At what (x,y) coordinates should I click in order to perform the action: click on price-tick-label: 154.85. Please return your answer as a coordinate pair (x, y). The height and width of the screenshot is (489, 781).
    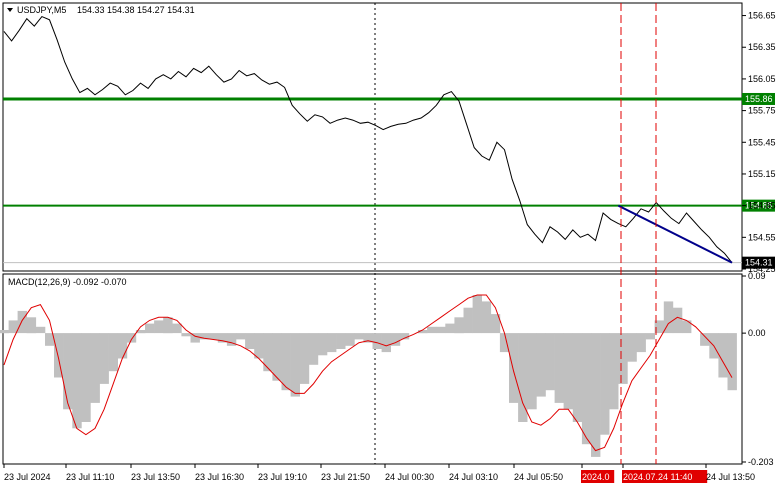
    Looking at the image, I should click on (762, 206).